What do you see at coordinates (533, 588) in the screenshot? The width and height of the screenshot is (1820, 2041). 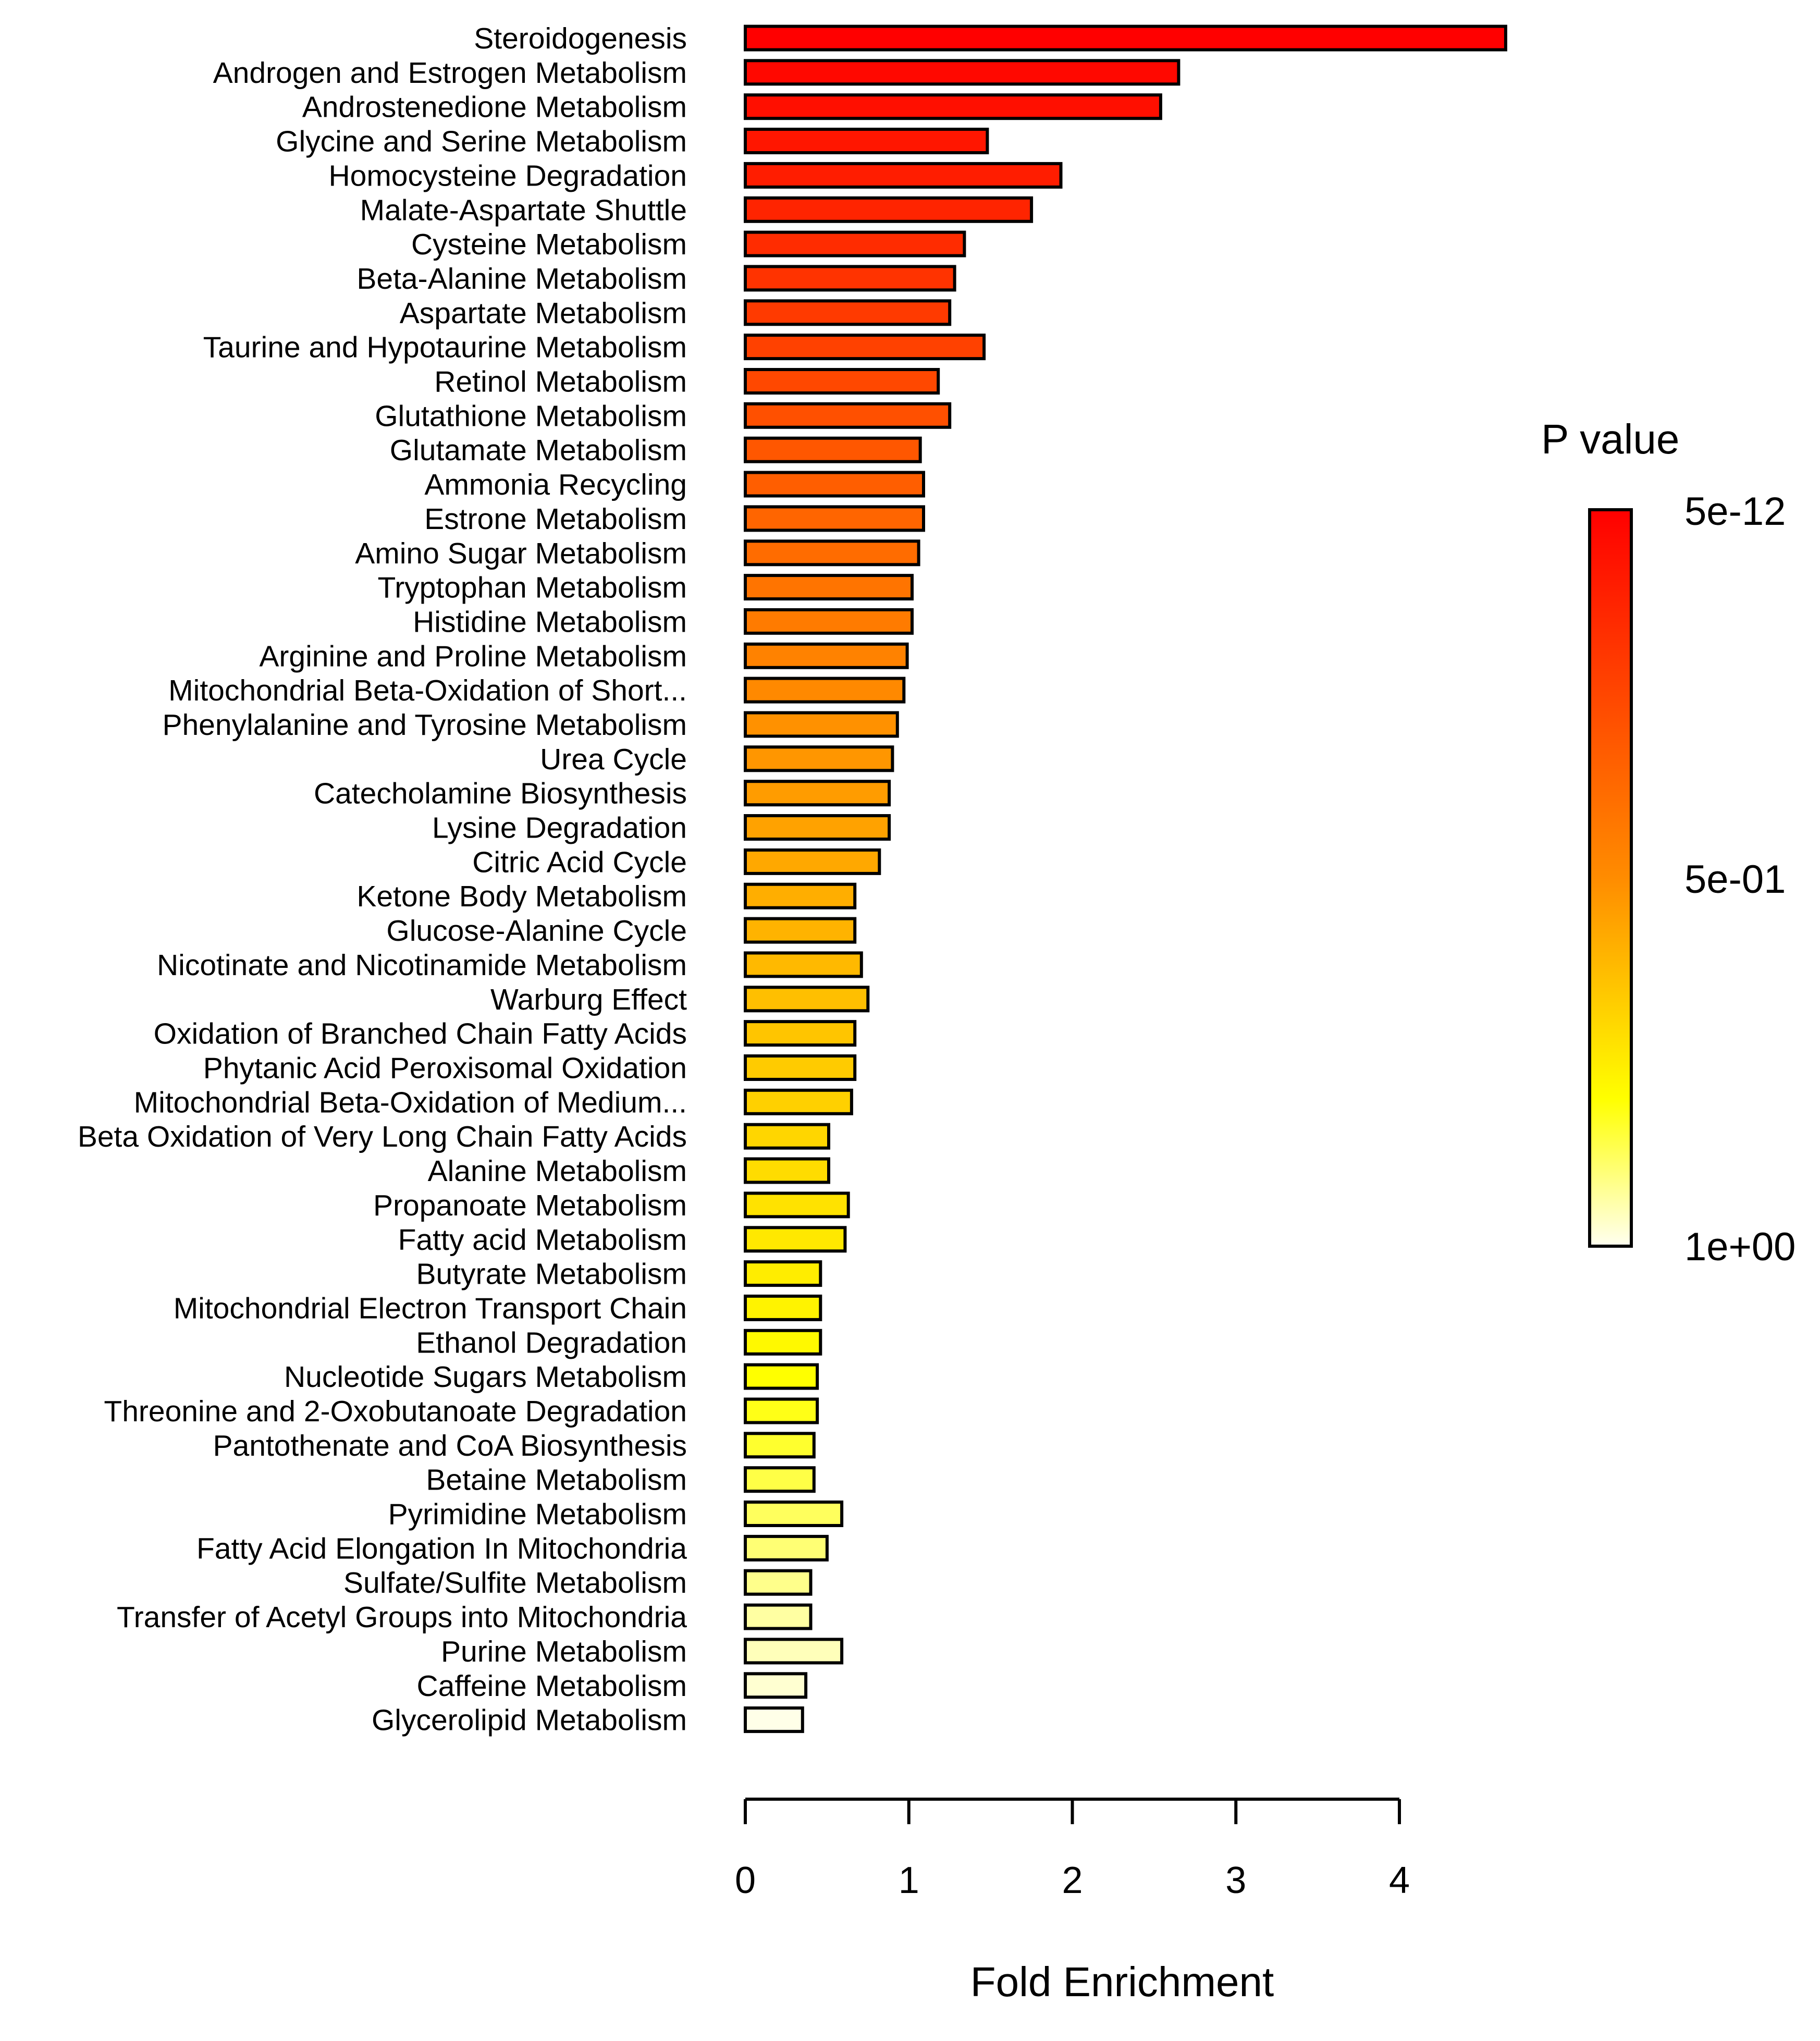 I see `category-label: Tryptophan Metabolism` at bounding box center [533, 588].